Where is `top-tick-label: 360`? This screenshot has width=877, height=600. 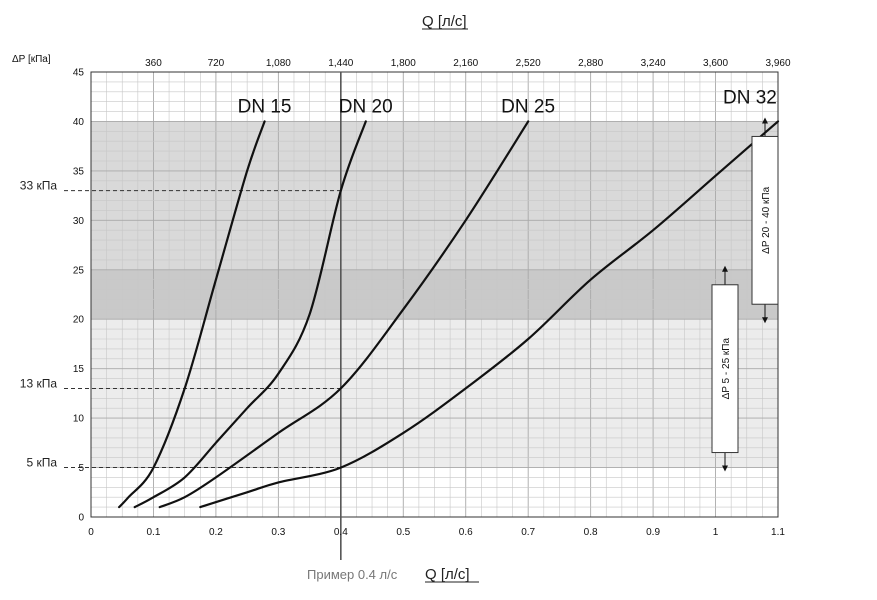 top-tick-label: 360 is located at coordinates (153, 63).